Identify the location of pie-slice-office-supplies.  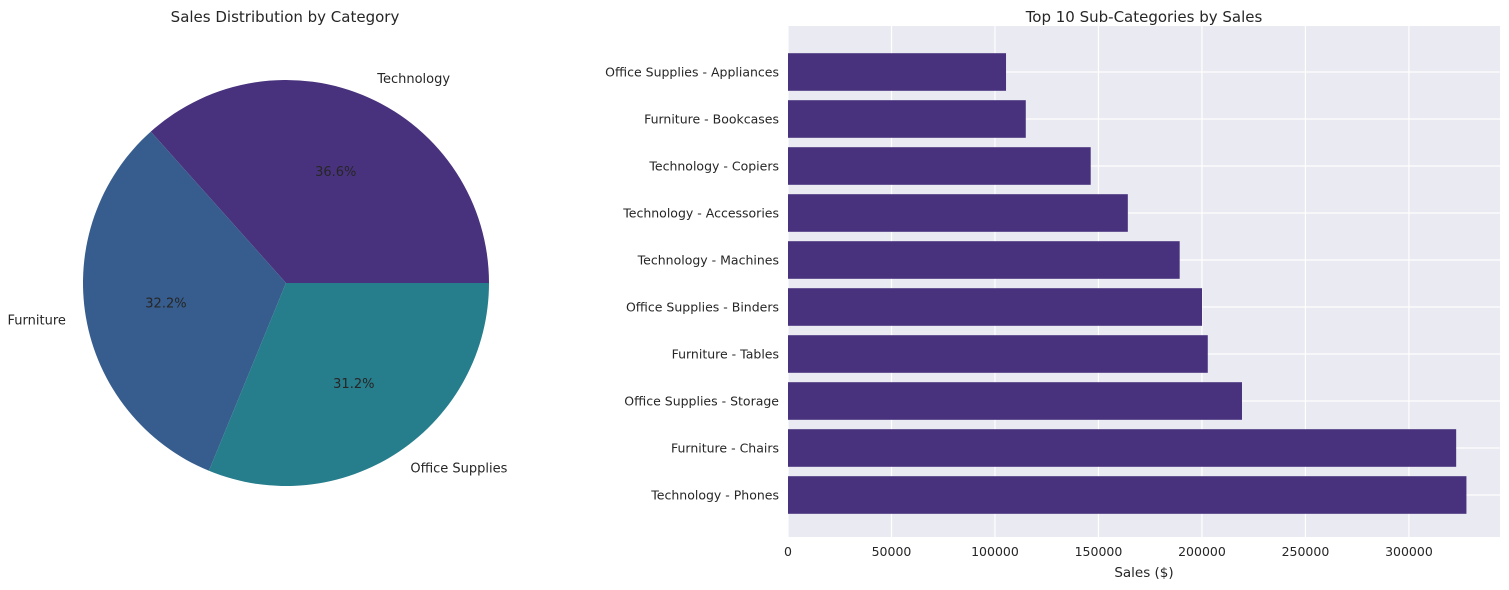
(348, 384).